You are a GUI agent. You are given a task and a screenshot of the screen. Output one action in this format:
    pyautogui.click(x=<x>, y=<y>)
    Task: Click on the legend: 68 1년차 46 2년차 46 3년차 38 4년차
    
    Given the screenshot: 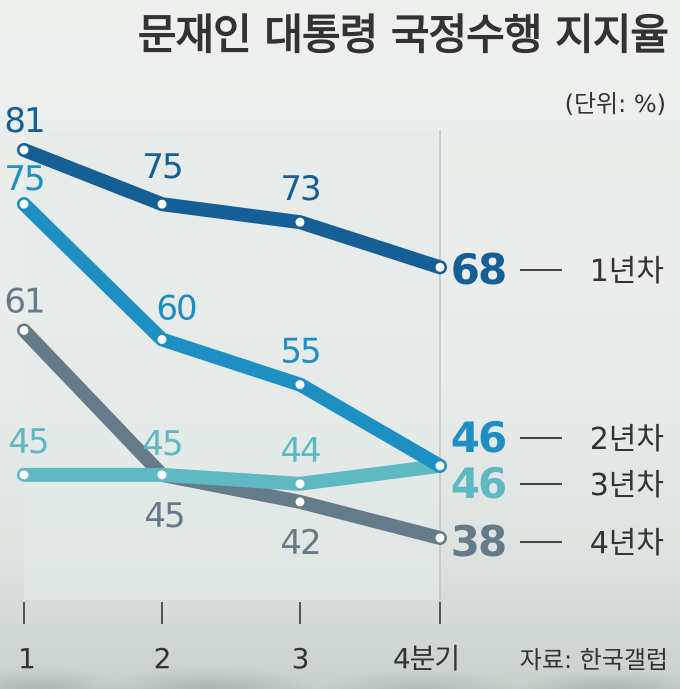 What is the action you would take?
    pyautogui.click(x=557, y=405)
    